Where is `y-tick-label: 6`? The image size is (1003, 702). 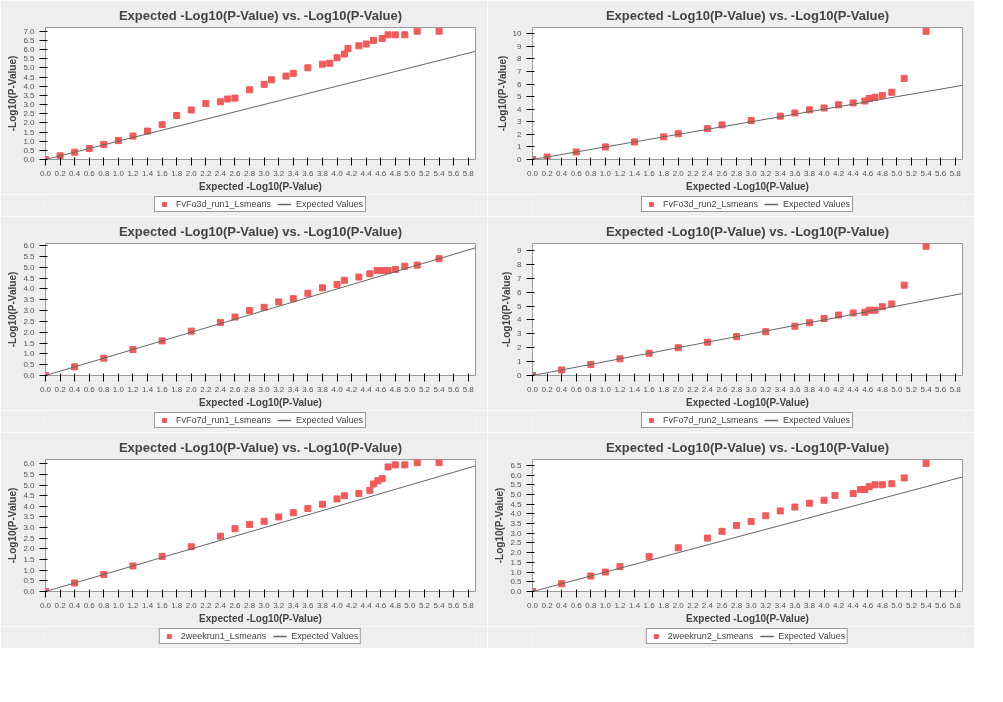
y-tick-label: 6 is located at coordinates (520, 292).